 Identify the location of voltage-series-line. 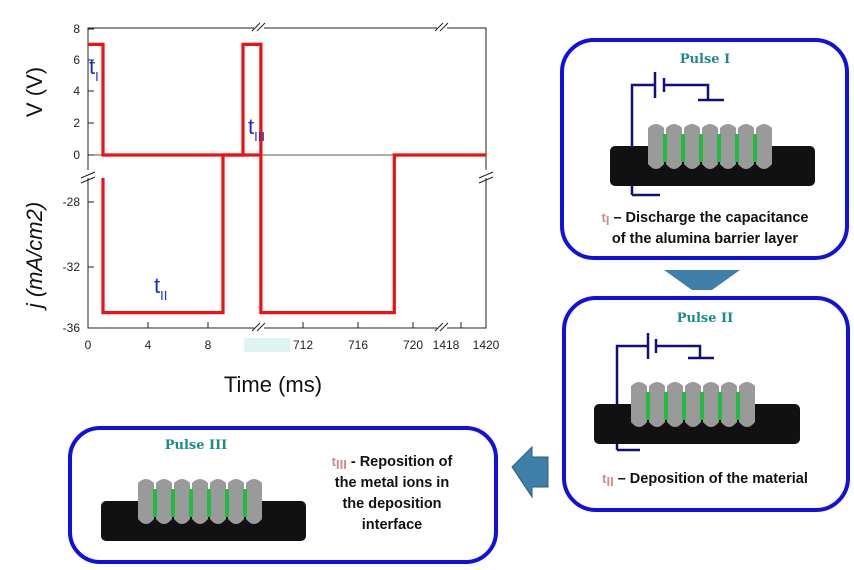
(175, 99).